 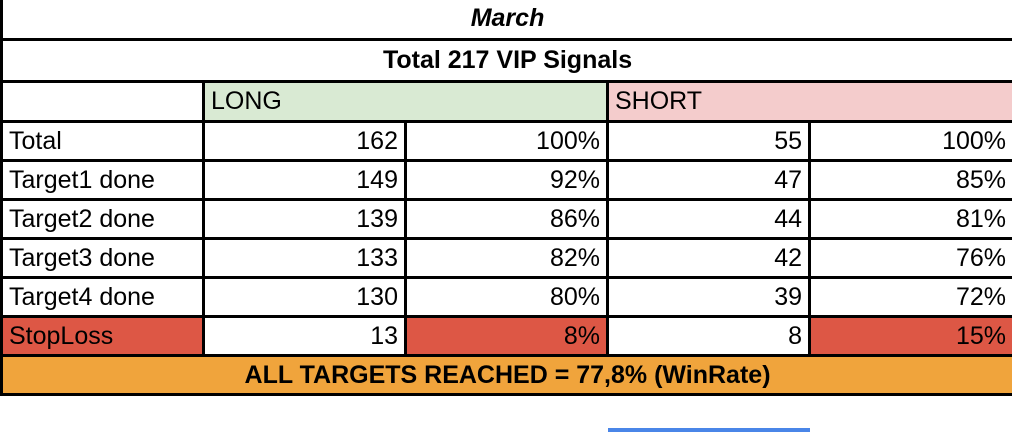 What do you see at coordinates (909, 336) in the screenshot?
I see `stoploss-short-percent-cell: 15%` at bounding box center [909, 336].